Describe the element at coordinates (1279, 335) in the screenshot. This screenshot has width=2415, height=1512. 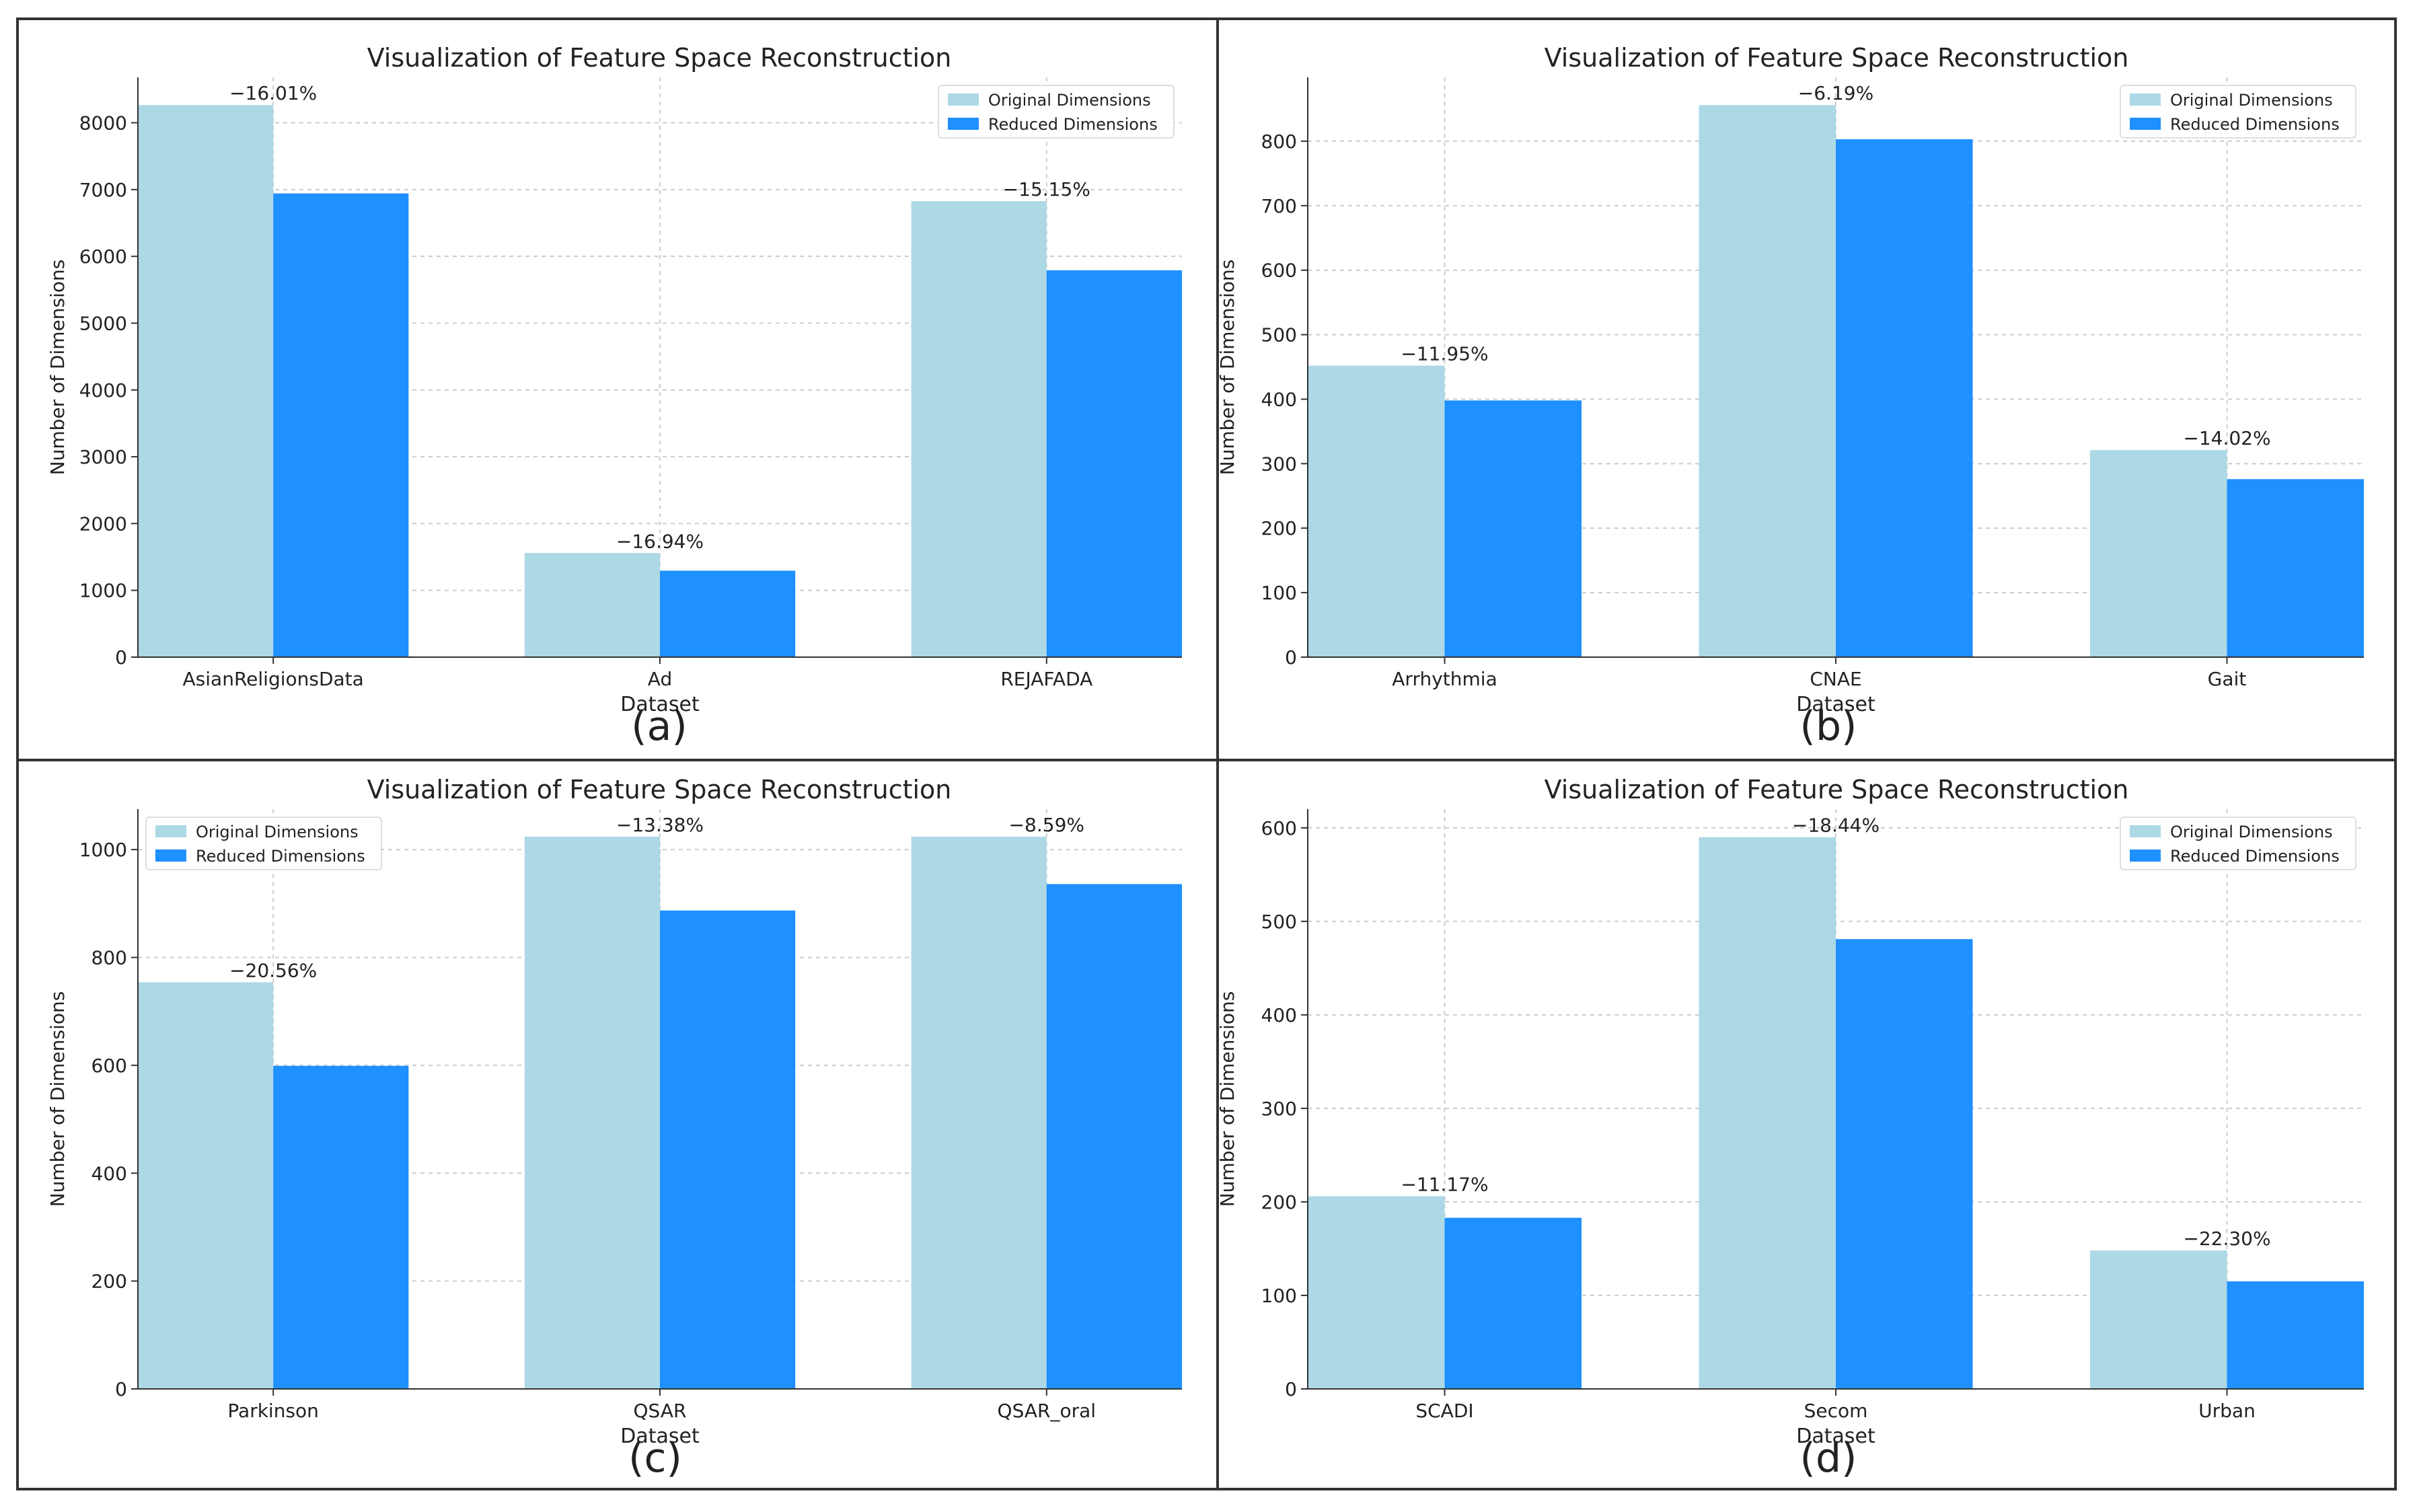
I see `chart-b-ytick-label-5: 500` at that location.